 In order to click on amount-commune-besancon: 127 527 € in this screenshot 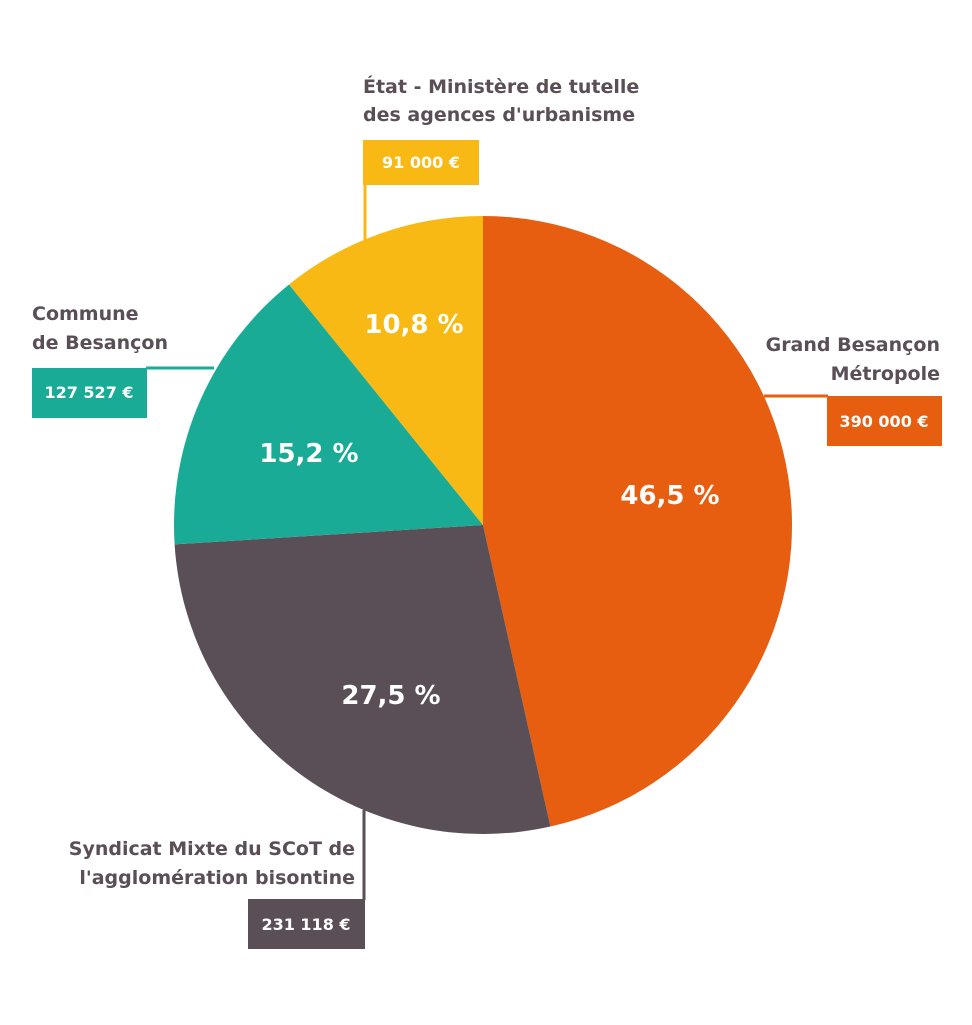, I will do `click(88, 392)`.